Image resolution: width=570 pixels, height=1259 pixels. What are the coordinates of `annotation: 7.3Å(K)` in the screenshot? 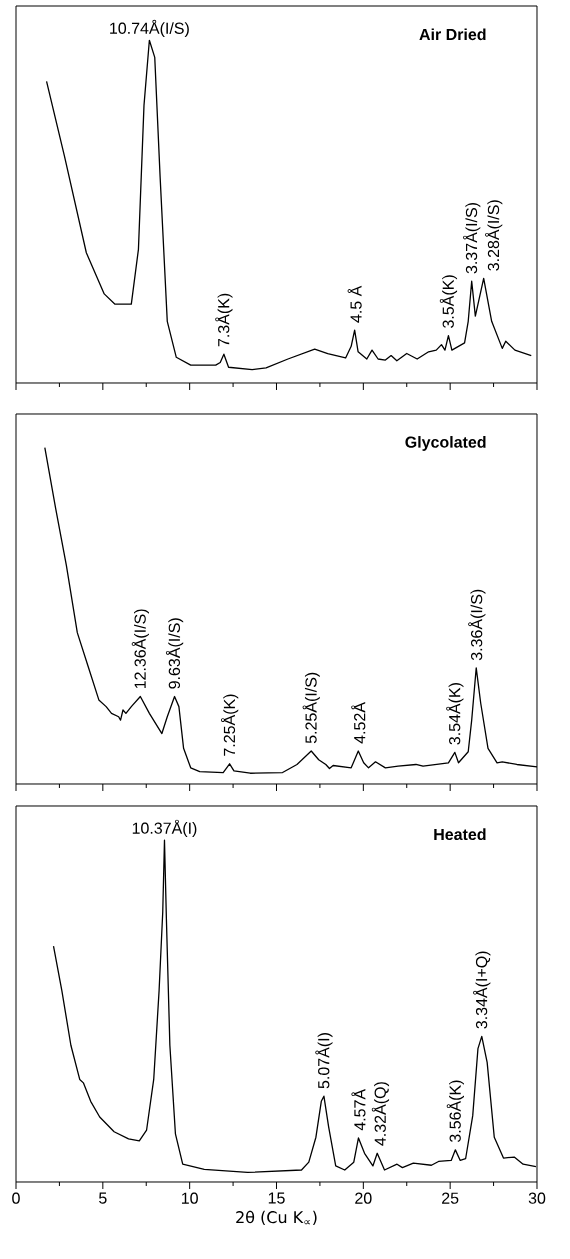 It's located at (224, 320).